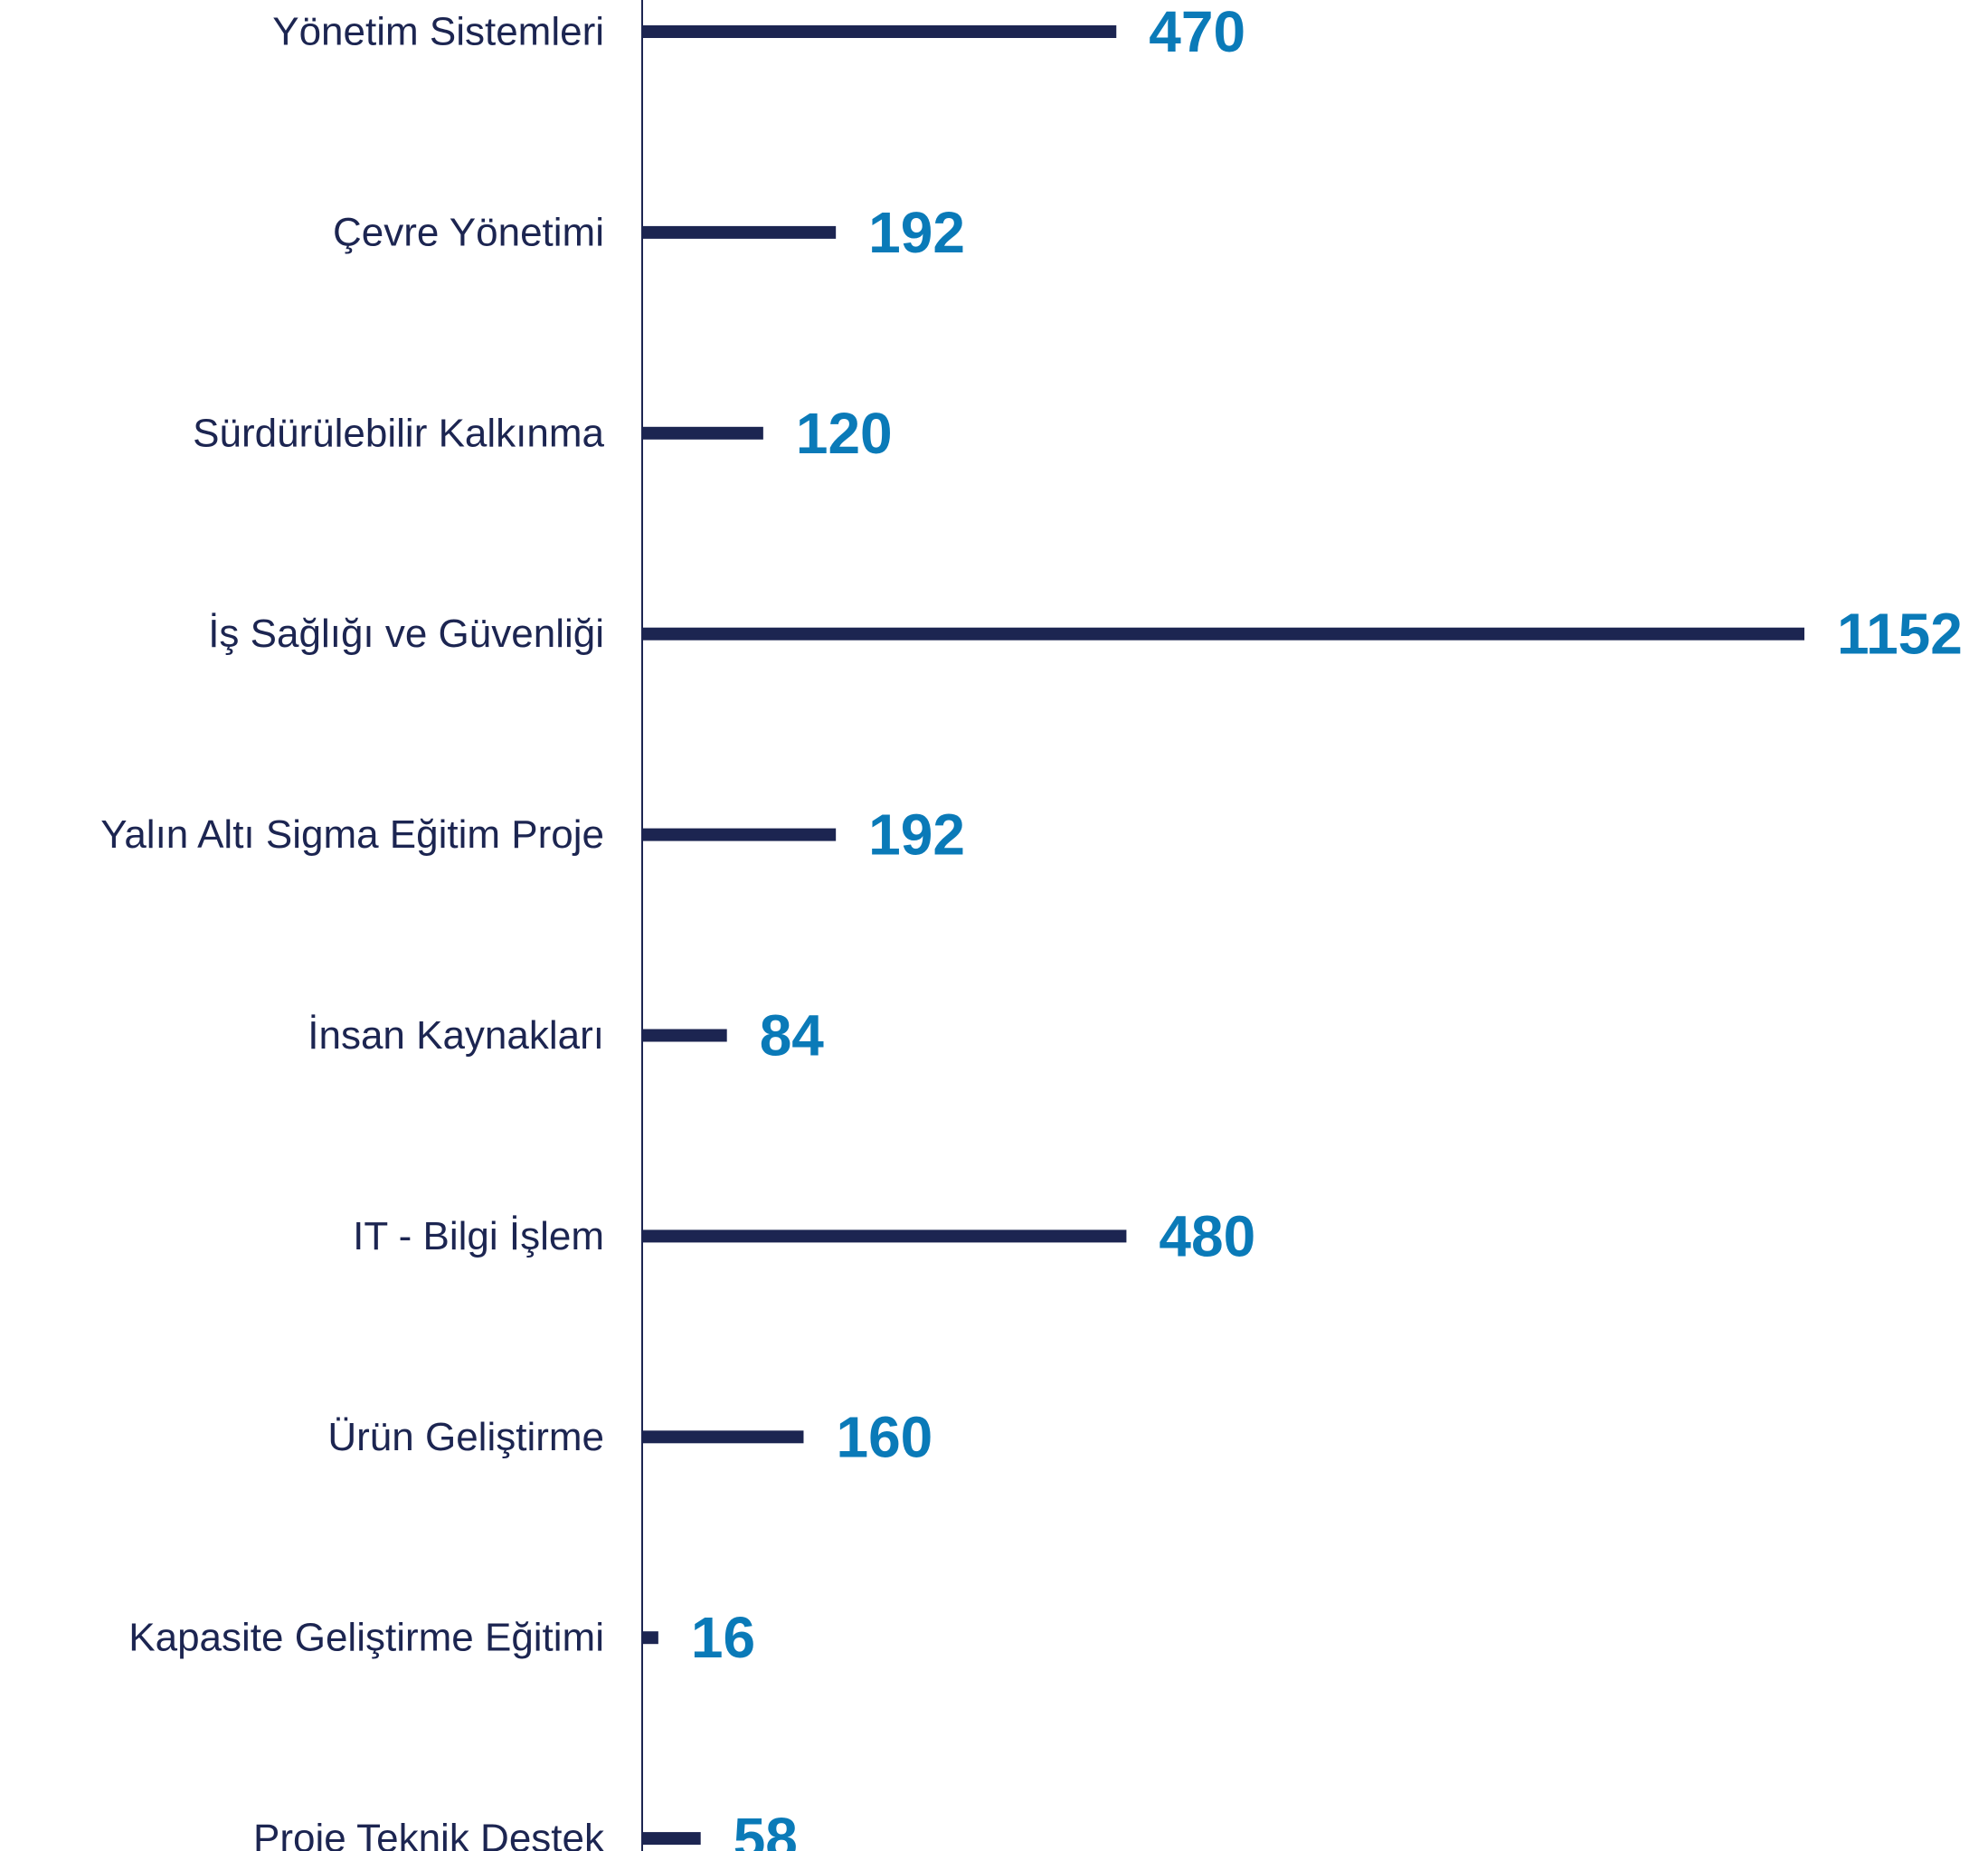 The height and width of the screenshot is (1851, 1988). What do you see at coordinates (469, 232) in the screenshot?
I see `category-label: Çevre Yönetimi` at bounding box center [469, 232].